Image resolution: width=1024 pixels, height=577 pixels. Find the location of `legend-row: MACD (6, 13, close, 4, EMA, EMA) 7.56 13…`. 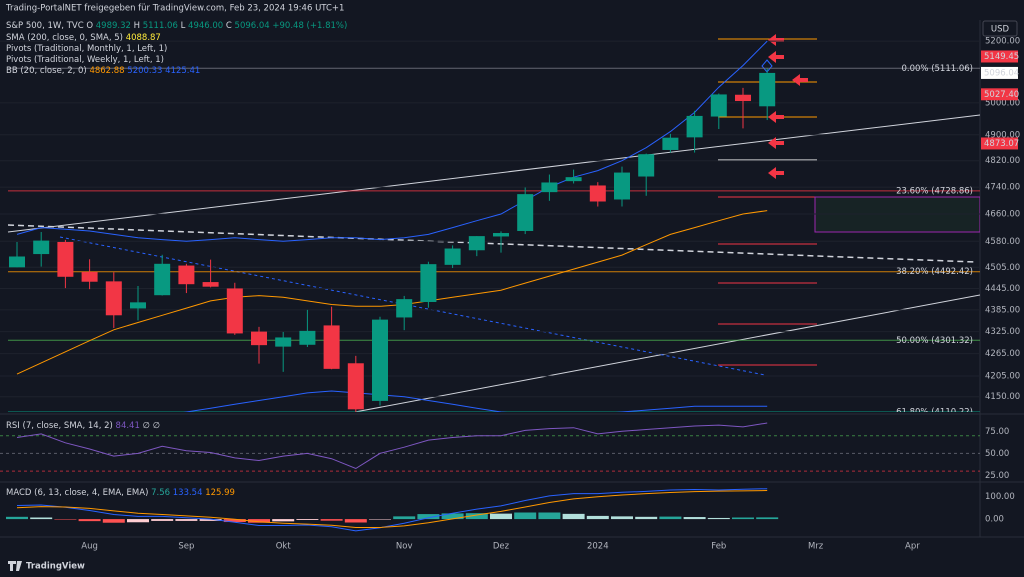

legend-row: MACD (6, 13, close, 4, EMA, EMA) 7.56 13… is located at coordinates (120, 493).